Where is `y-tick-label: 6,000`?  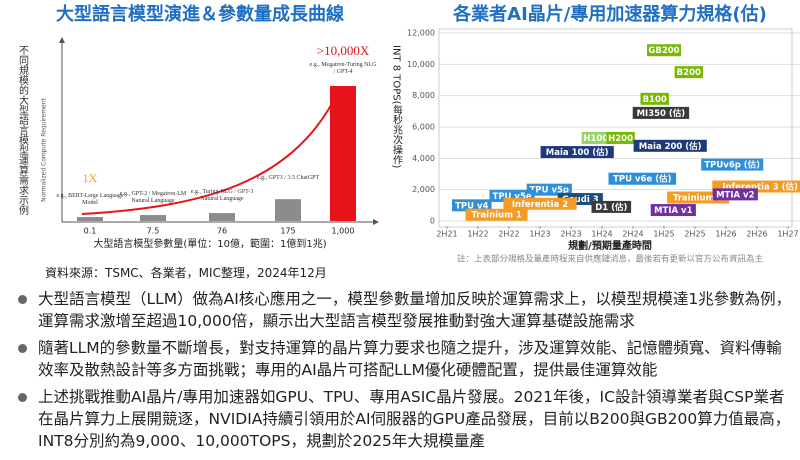 y-tick-label: 6,000 is located at coordinates (423, 127).